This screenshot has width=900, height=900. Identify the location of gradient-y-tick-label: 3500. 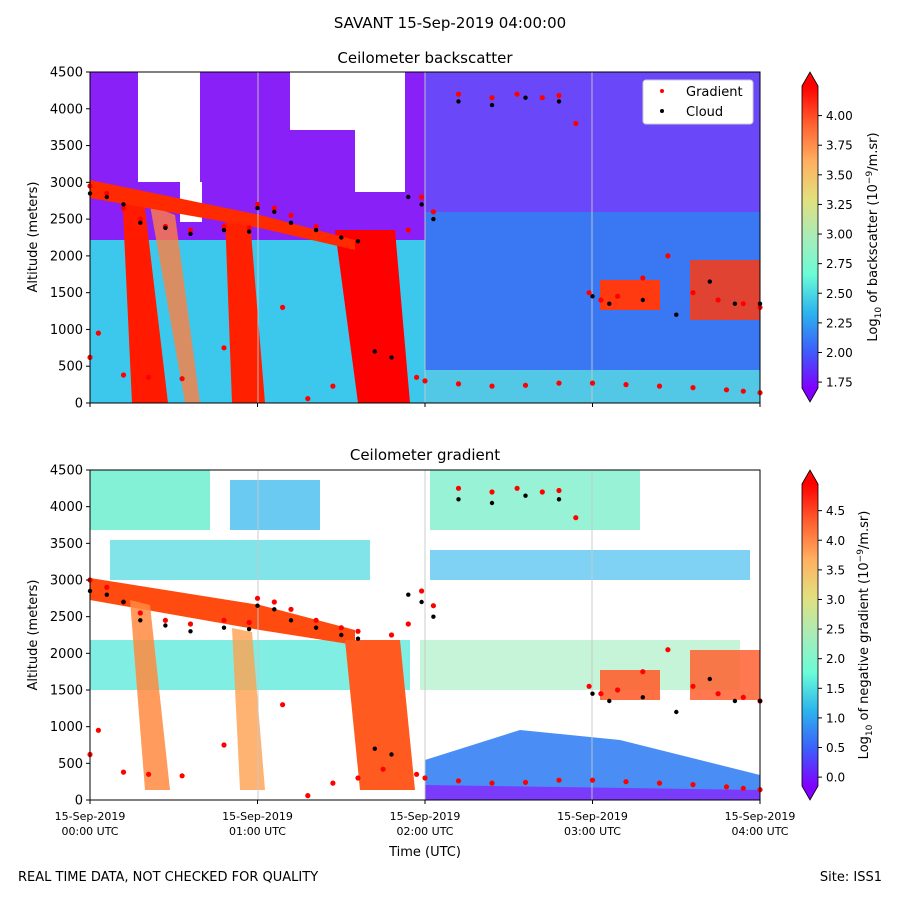
(66, 544).